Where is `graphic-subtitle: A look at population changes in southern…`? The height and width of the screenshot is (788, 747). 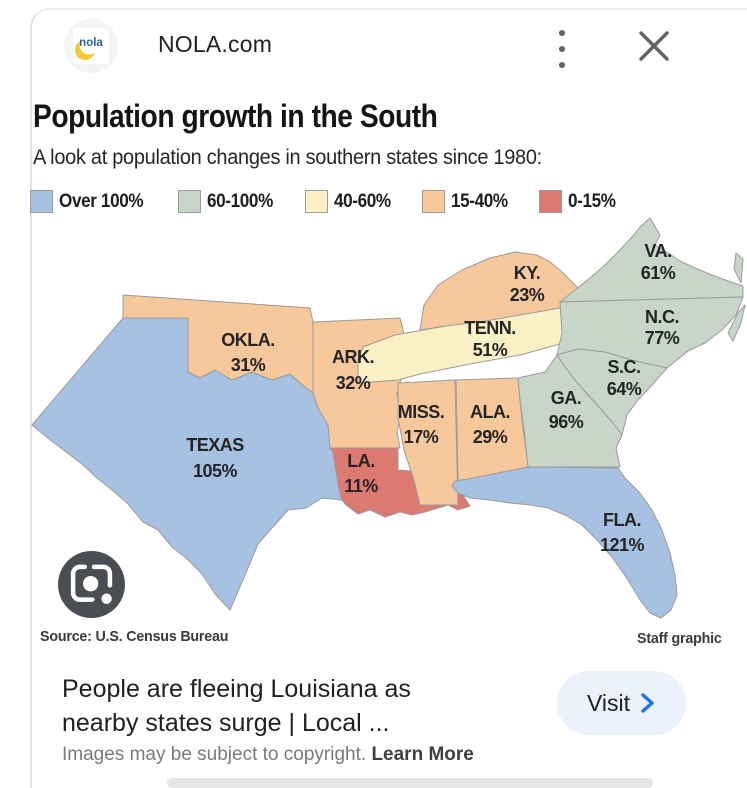 graphic-subtitle: A look at population changes in southern… is located at coordinates (287, 157).